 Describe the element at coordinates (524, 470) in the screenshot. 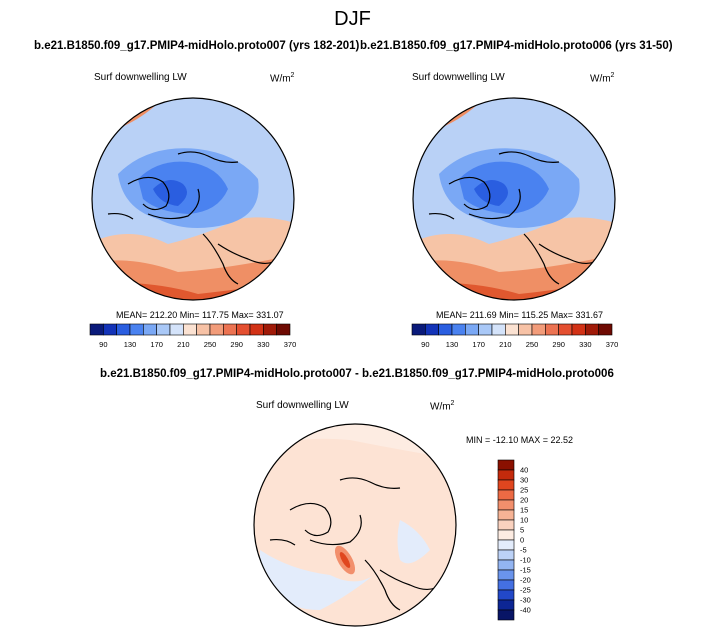

I see `colorbar-label: 40` at that location.